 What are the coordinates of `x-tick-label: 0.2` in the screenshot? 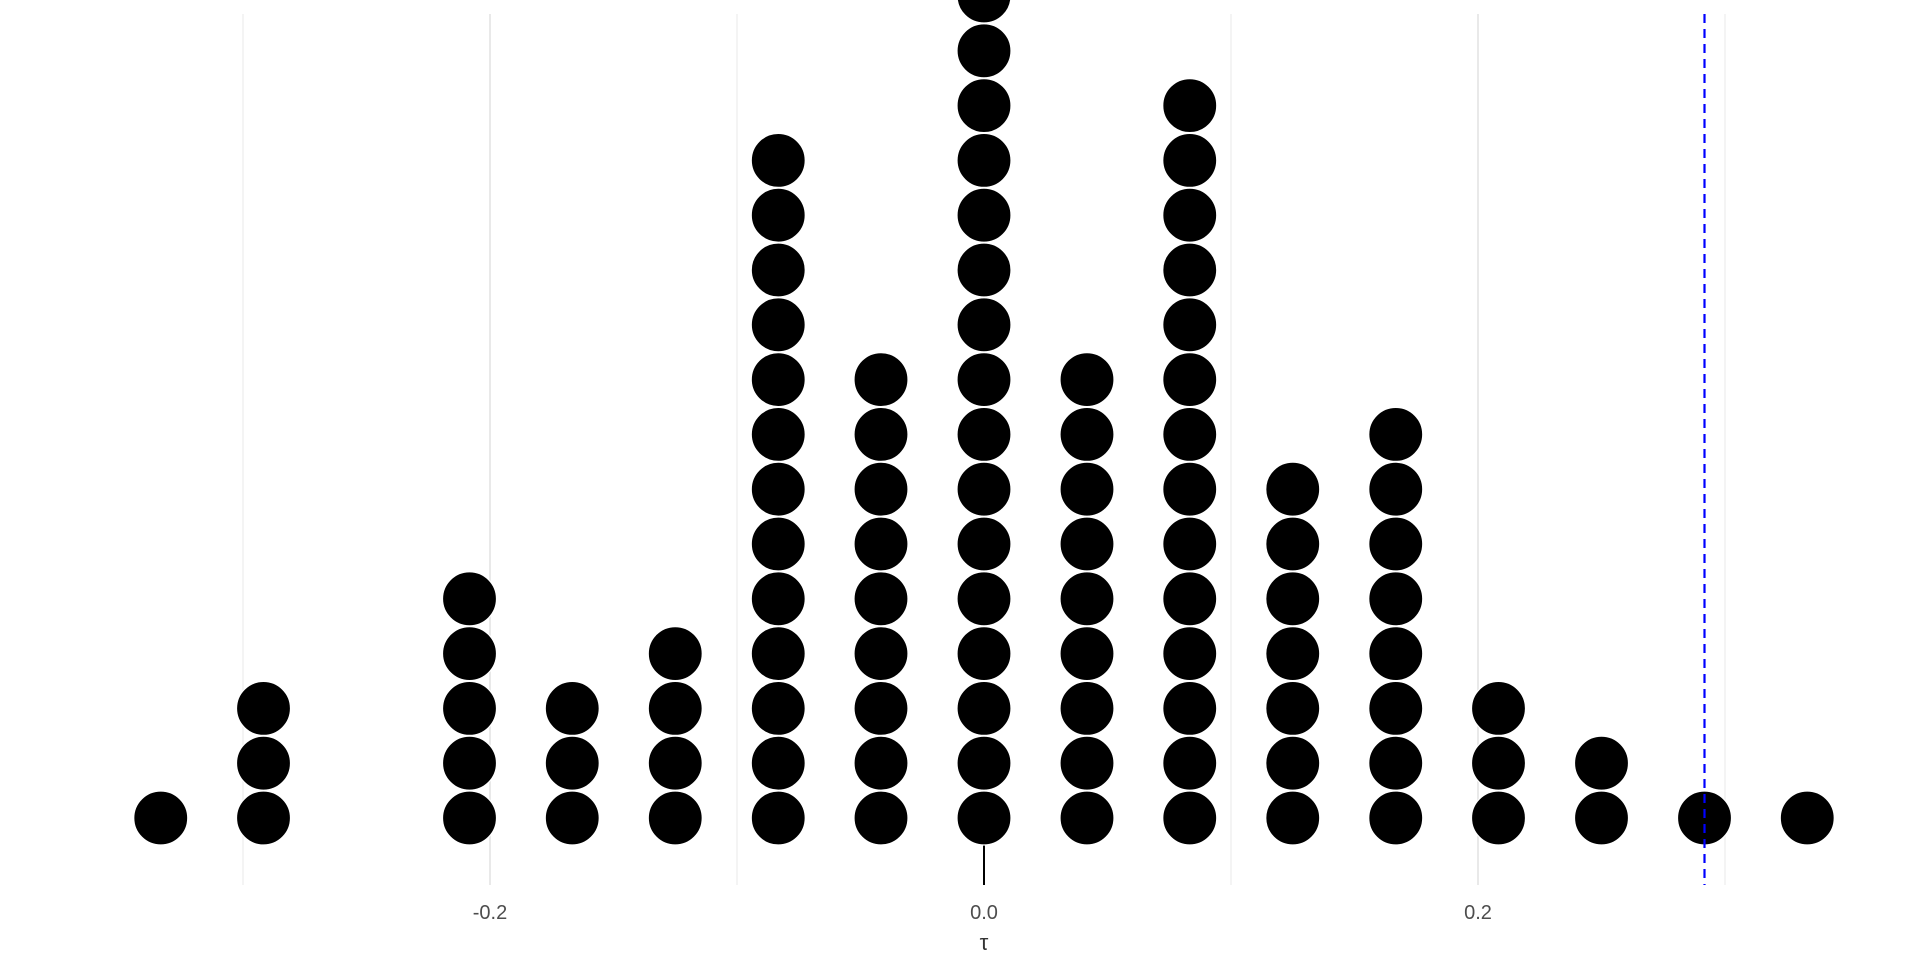 It's located at (1478, 913).